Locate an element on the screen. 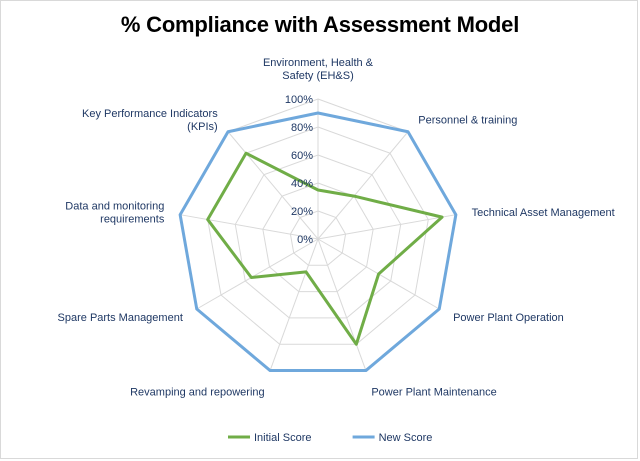 The image size is (640, 461). category-label: Power Plant Operation is located at coordinates (508, 318).